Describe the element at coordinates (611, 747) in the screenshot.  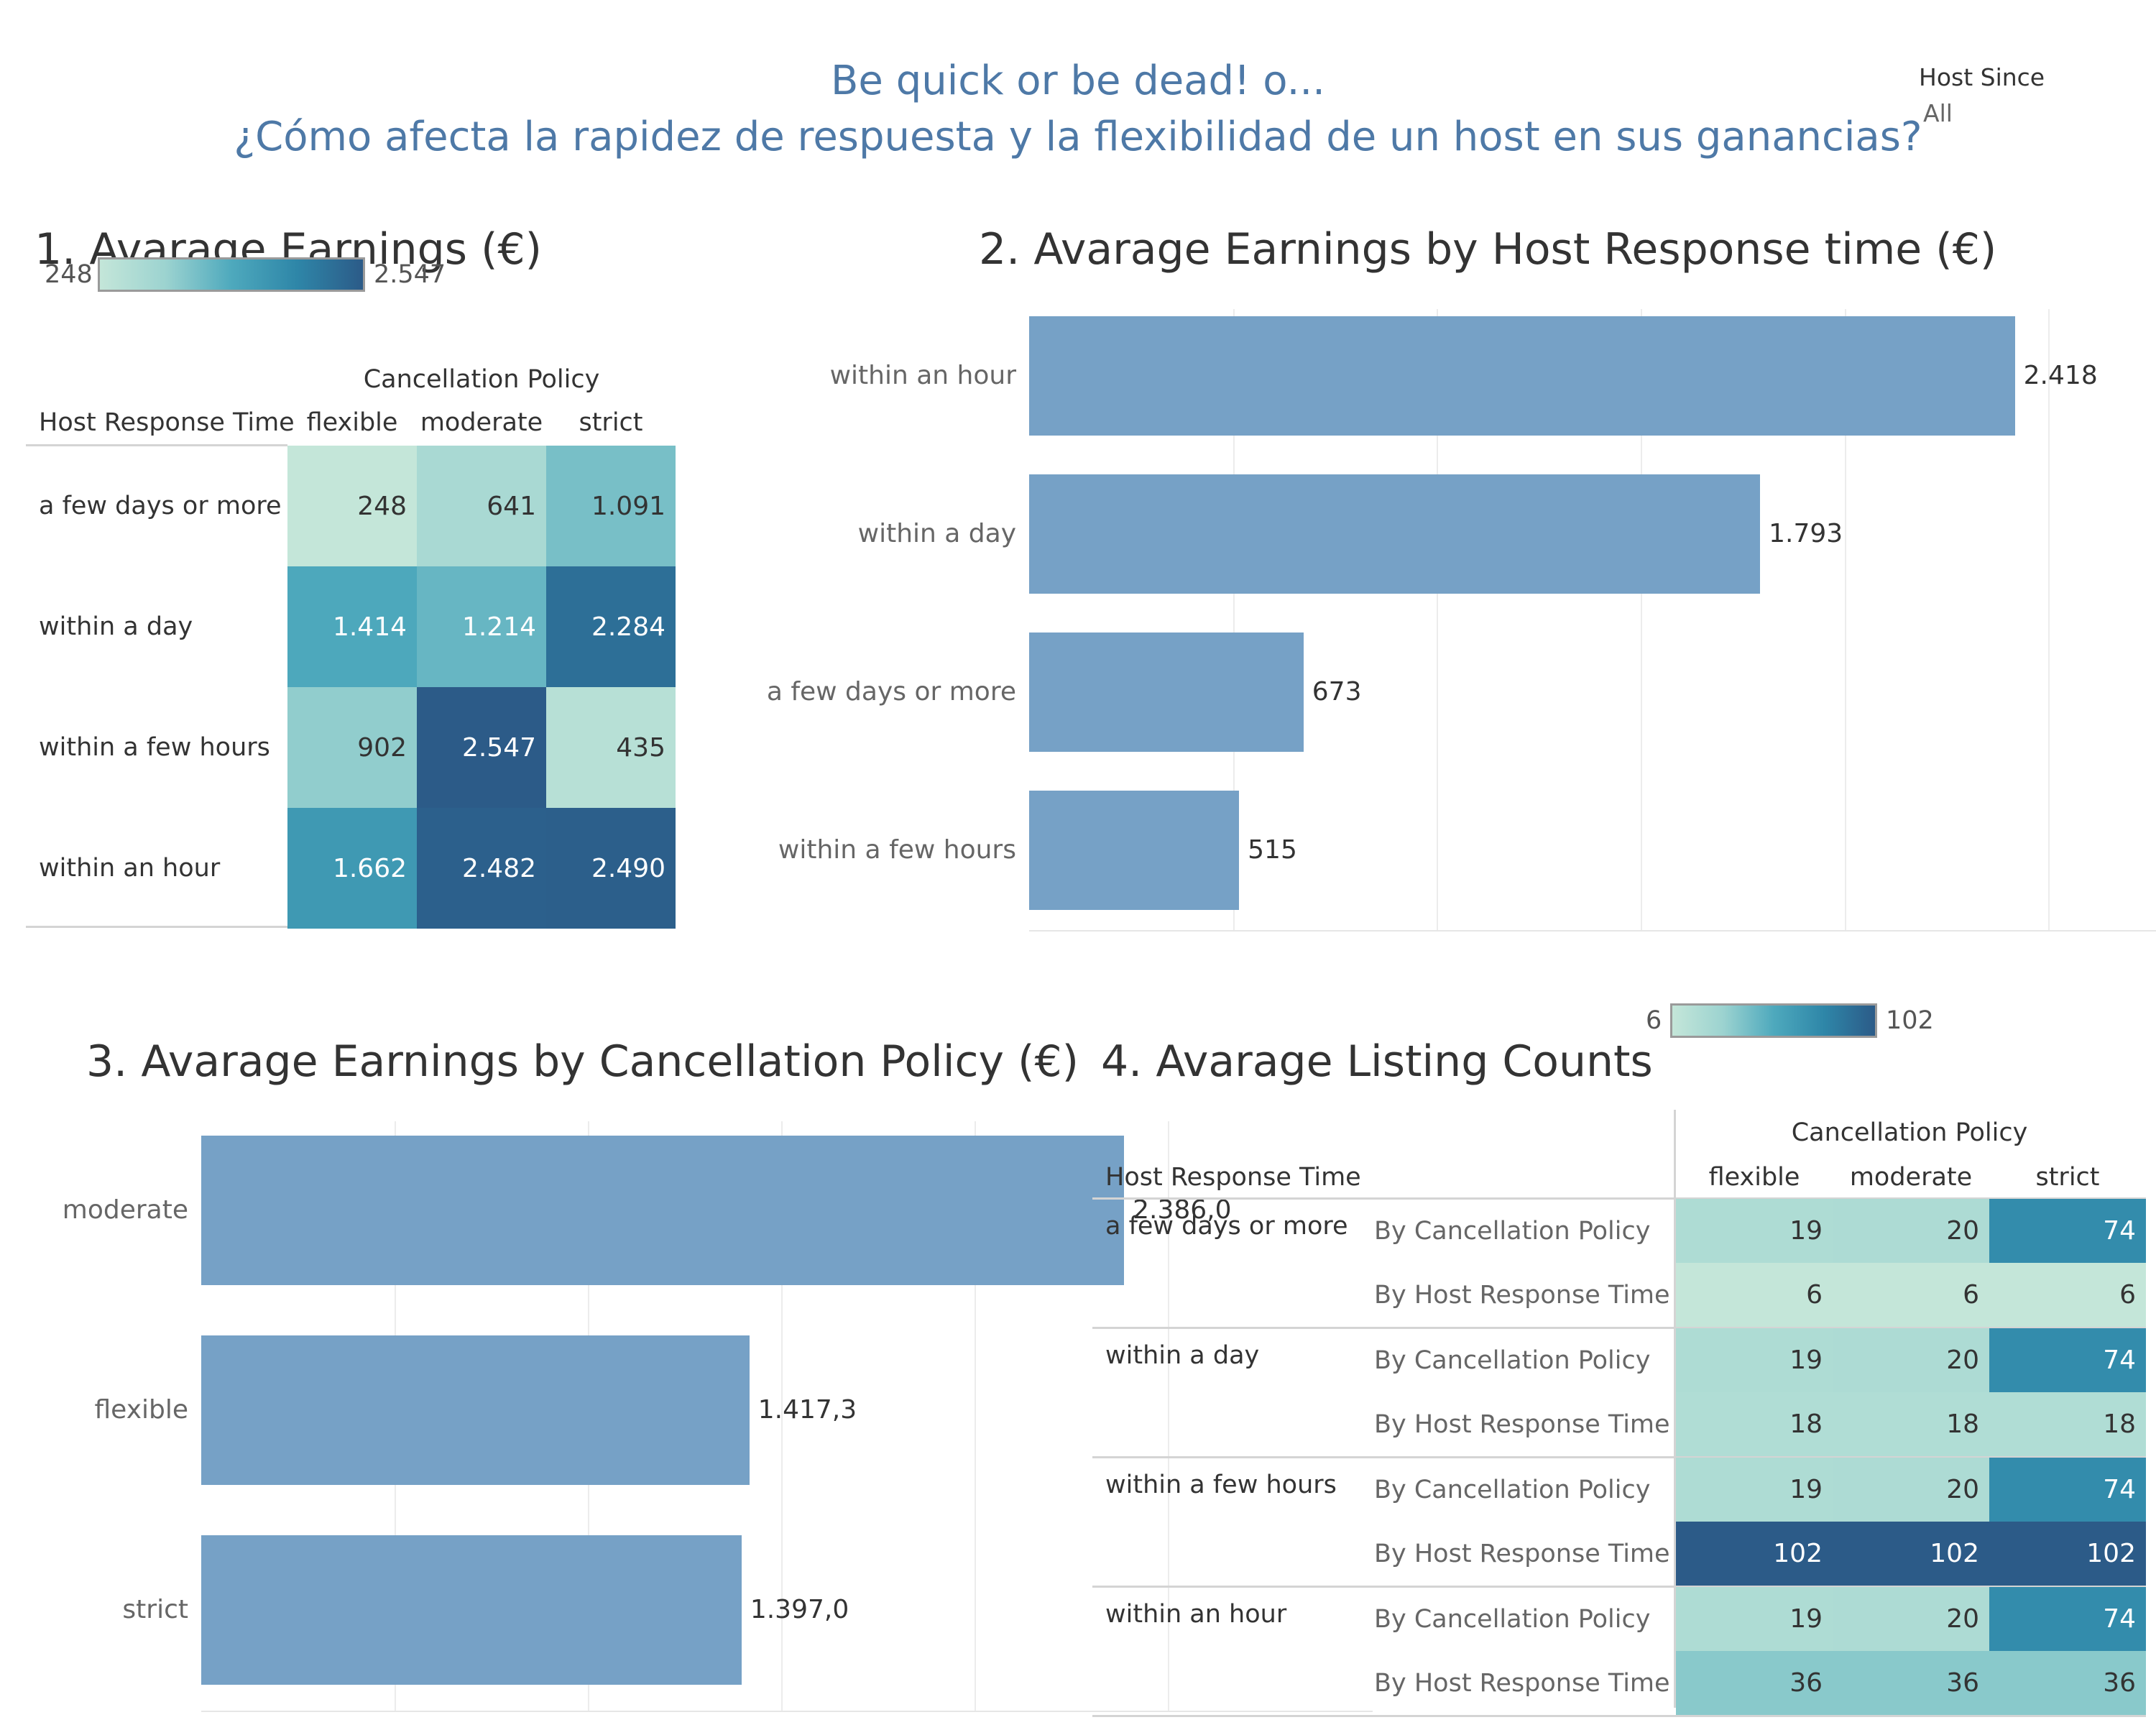
I see `sheet-1-heatmap-cell: 435` at that location.